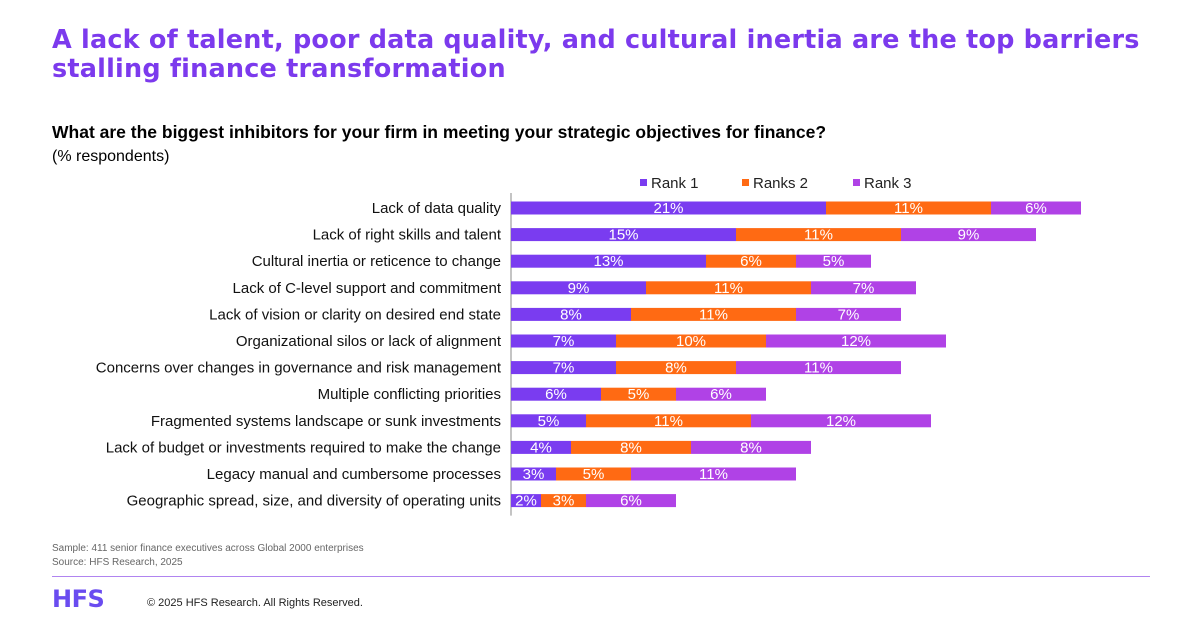 This screenshot has height=627, width=1200. What do you see at coordinates (354, 474) in the screenshot?
I see `category-label: Legacy manual and cumbersome processes` at bounding box center [354, 474].